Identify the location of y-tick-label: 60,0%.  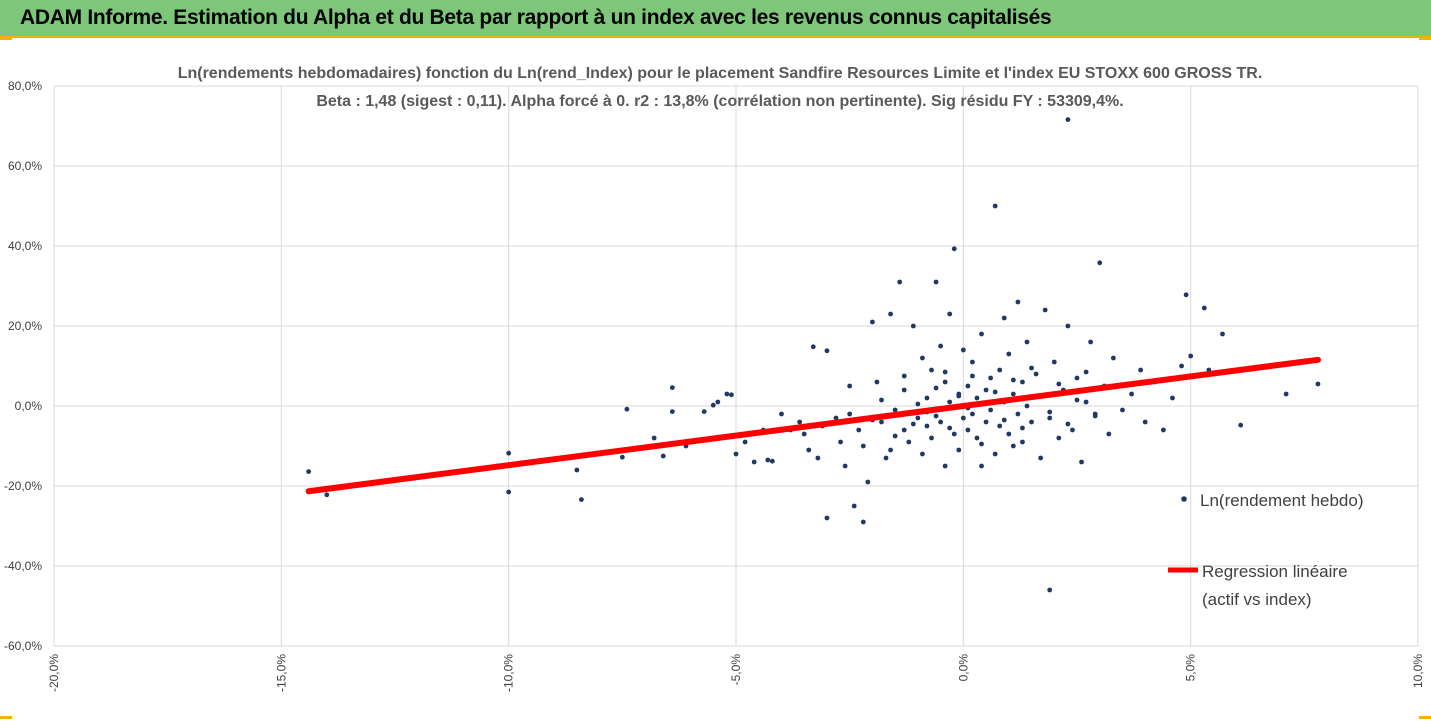
(25, 166).